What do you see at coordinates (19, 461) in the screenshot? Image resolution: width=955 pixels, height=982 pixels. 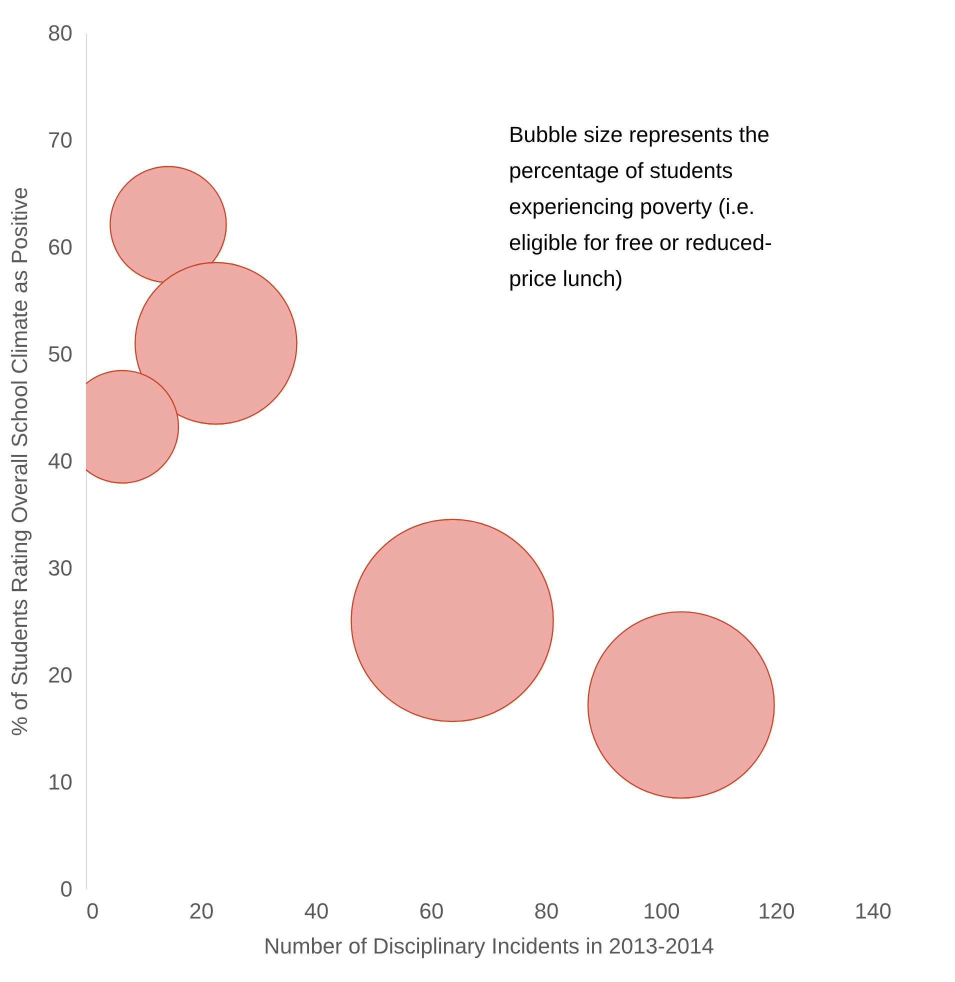 I see `y-axis-title: % of Students Rating Overall School Climate as Positive` at bounding box center [19, 461].